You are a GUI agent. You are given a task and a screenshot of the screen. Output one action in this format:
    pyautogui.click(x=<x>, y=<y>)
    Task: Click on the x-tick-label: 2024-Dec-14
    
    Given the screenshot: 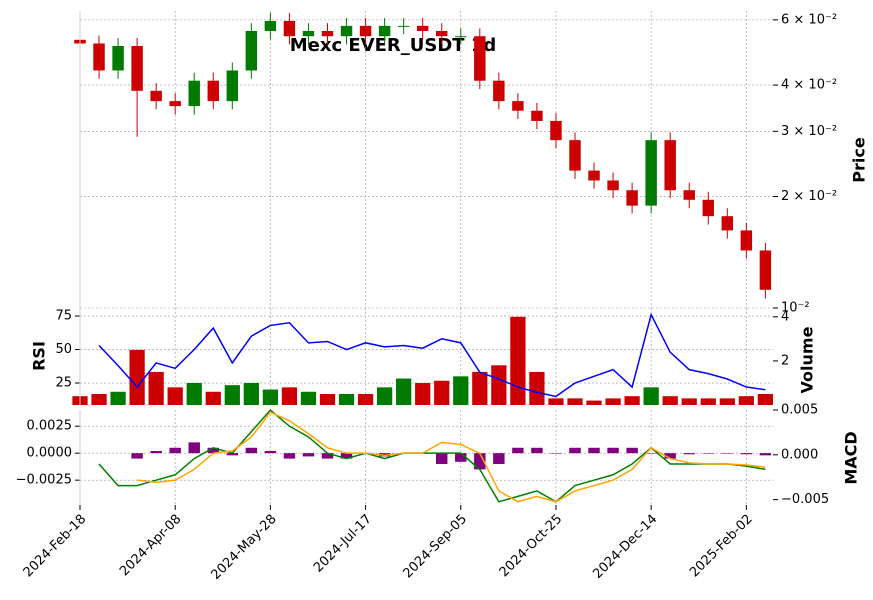 What is the action you would take?
    pyautogui.click(x=625, y=547)
    